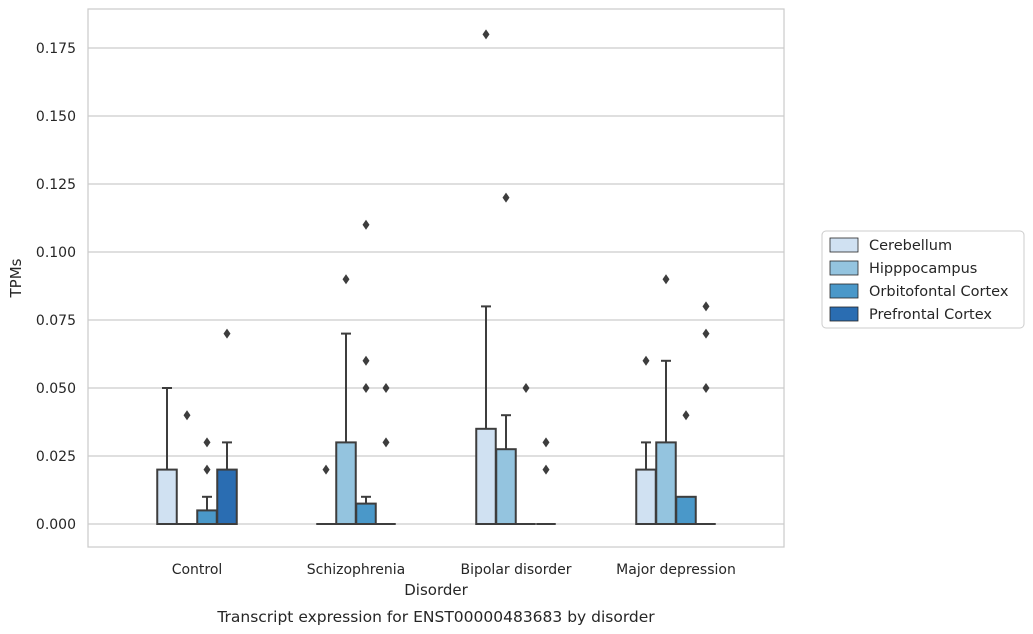 The image size is (1033, 634). What do you see at coordinates (56, 321) in the screenshot?
I see `y-tick-label: 0.075` at bounding box center [56, 321].